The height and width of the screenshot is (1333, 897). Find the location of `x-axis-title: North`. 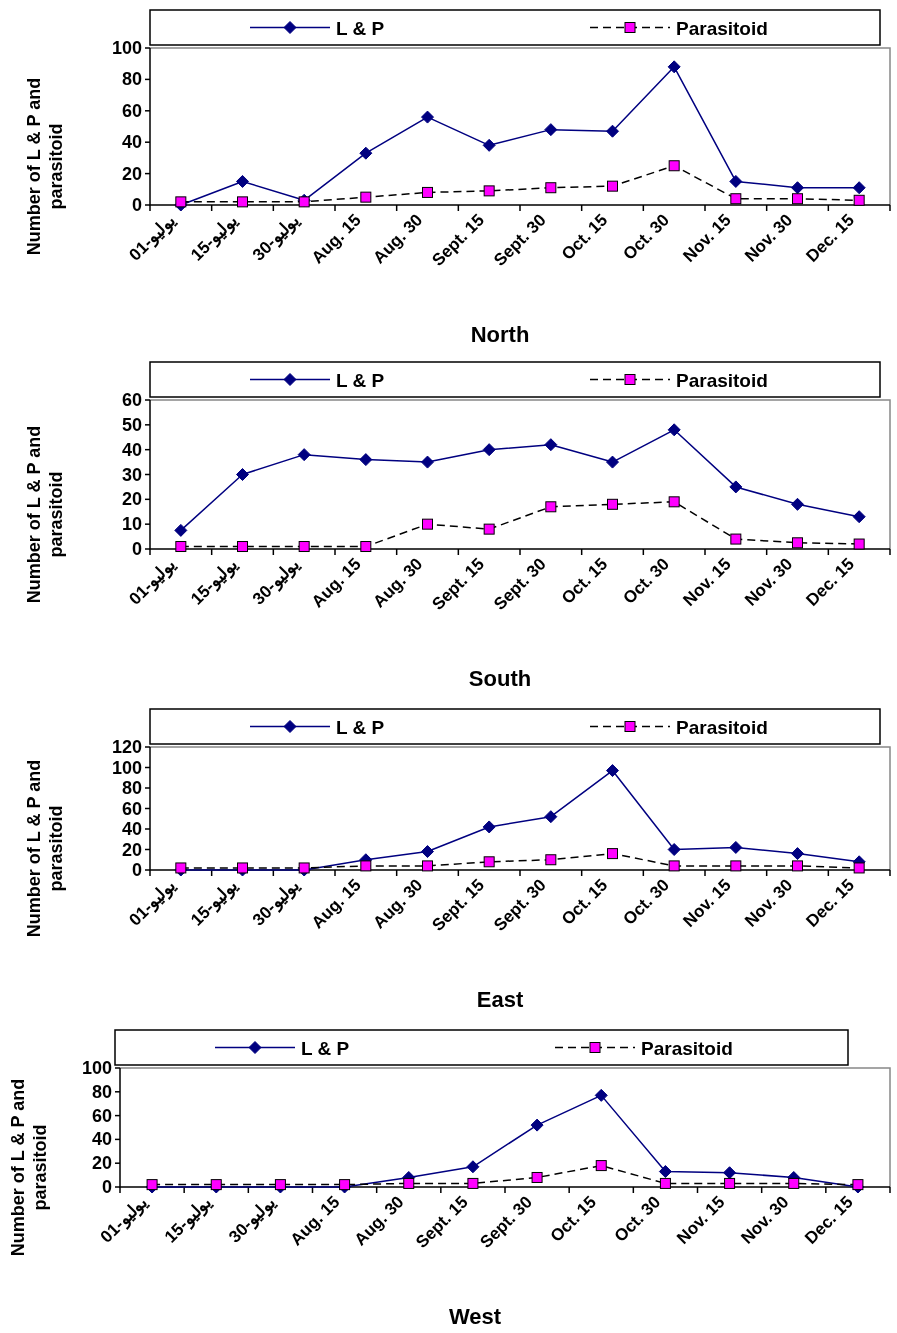

x-axis-title: North is located at coordinates (500, 334).